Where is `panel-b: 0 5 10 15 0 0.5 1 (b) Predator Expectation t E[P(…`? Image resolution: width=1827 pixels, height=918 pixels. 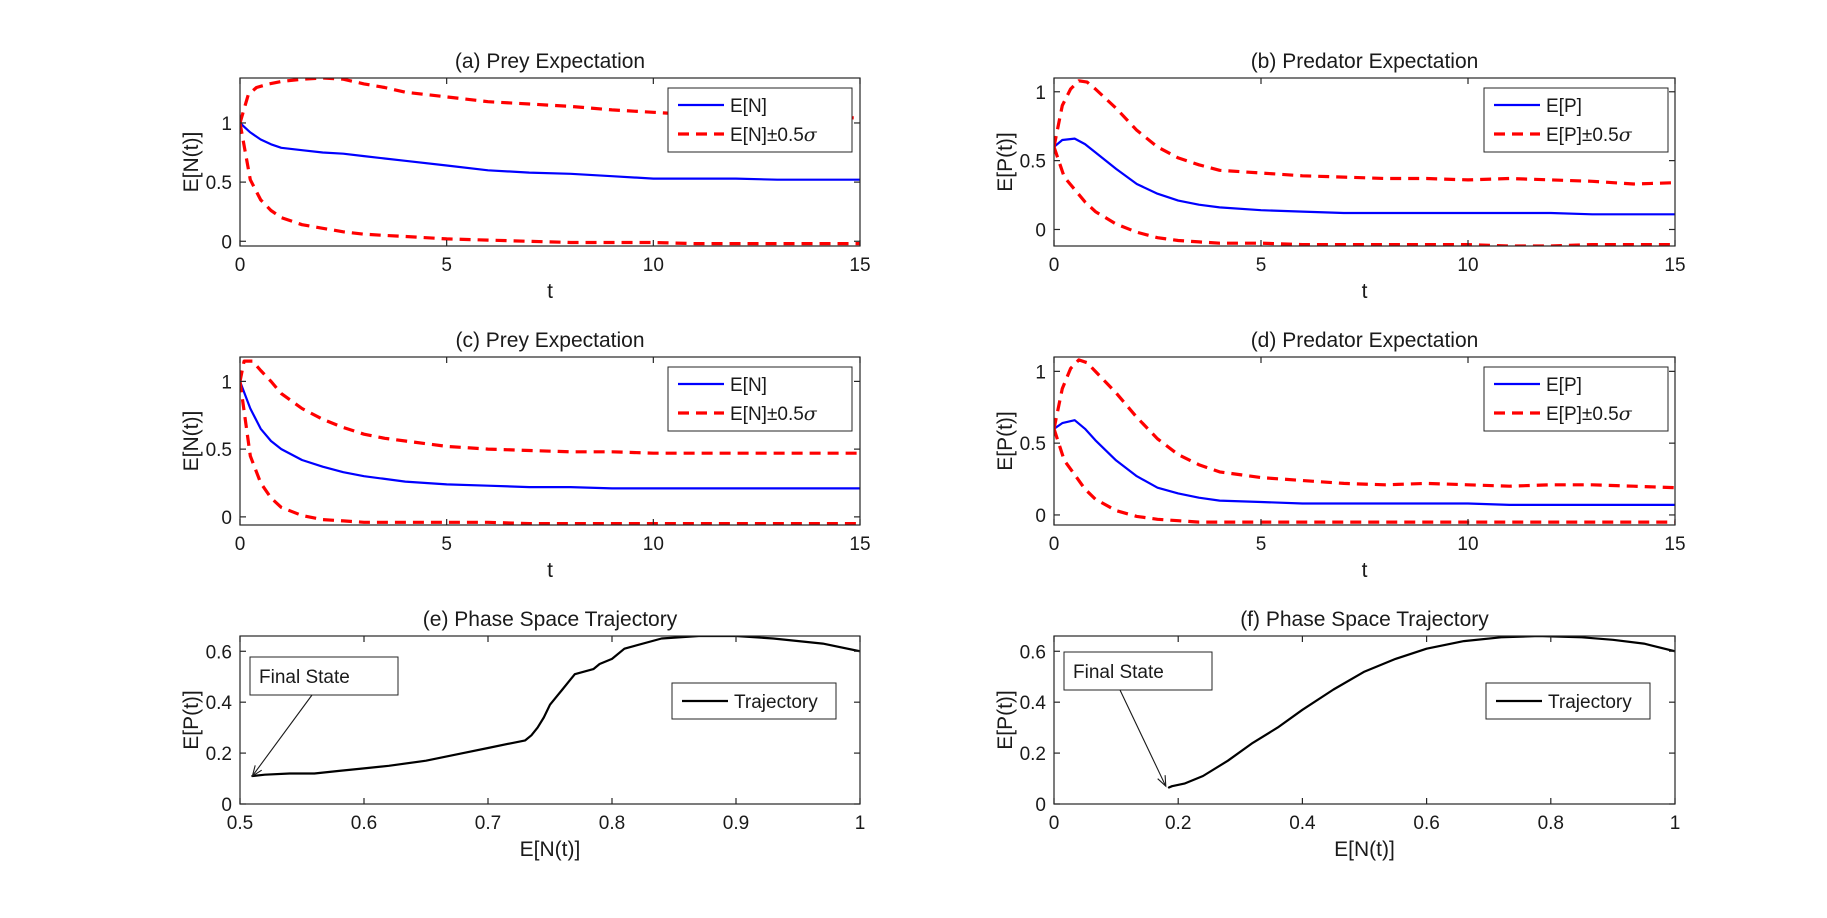
panel-b: 0 5 10 15 0 0.5 1 (b) Predator Expectation t E[P(… is located at coordinates (1340, 176).